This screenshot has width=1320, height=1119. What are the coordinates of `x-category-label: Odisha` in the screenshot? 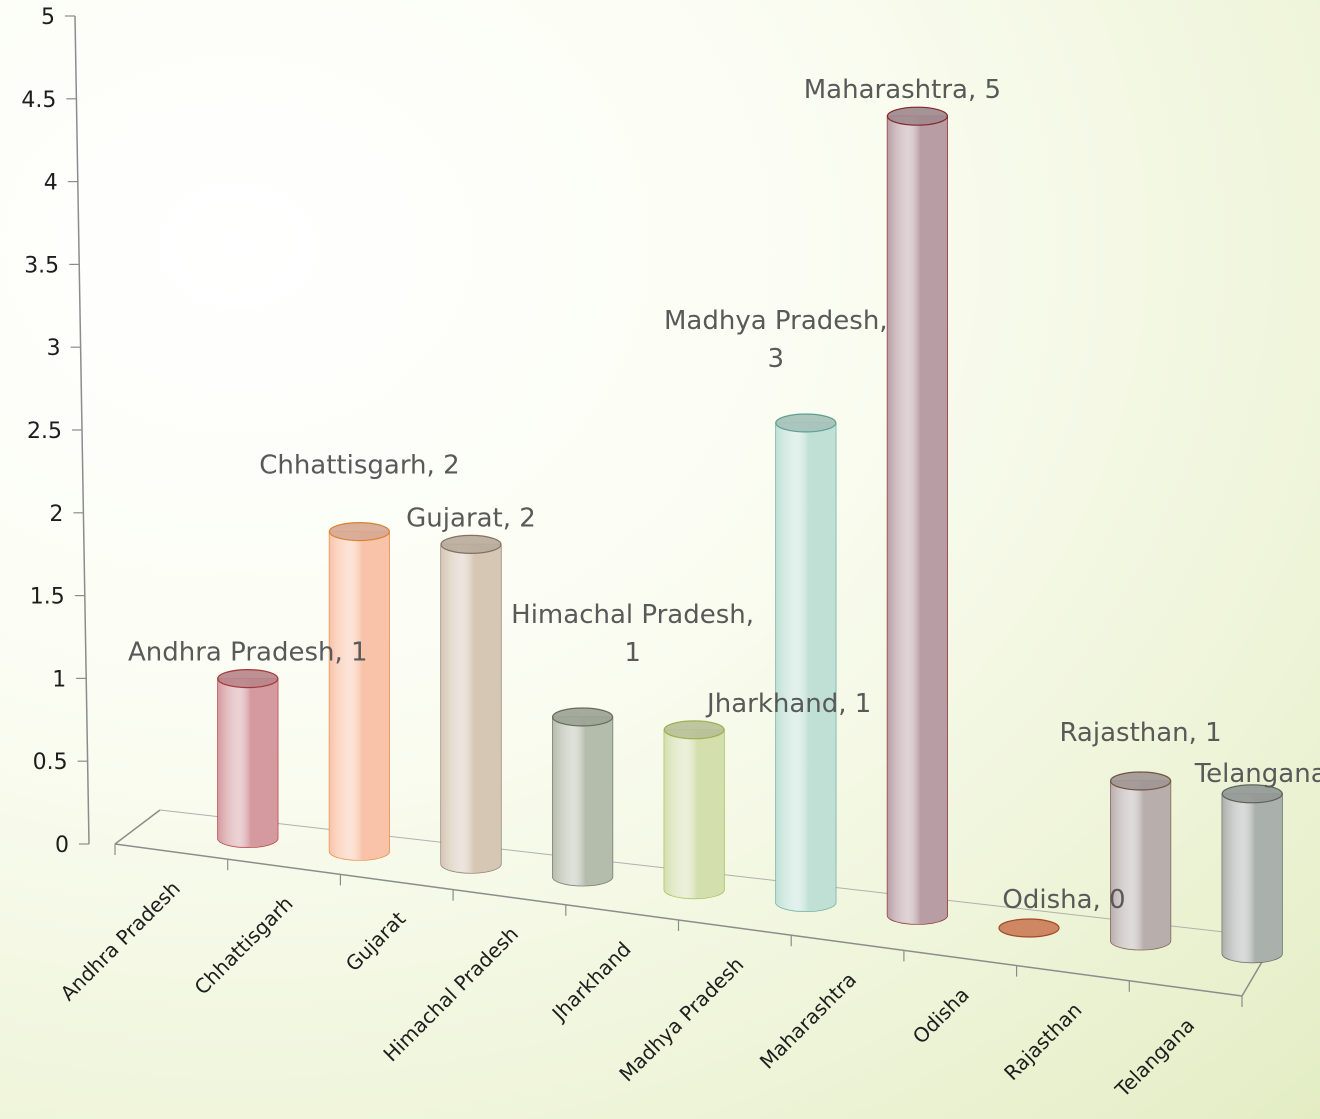 It's located at (941, 1016).